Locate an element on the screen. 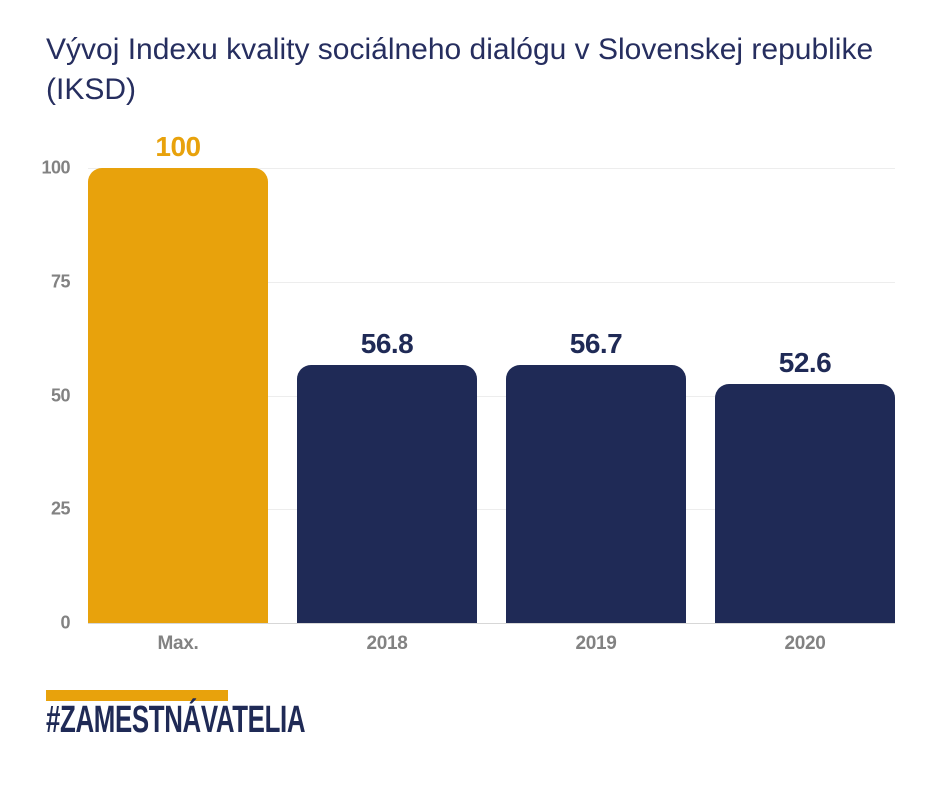 Image resolution: width=940 pixels, height=788 pixels. x-tick-label: 2019 is located at coordinates (596, 643).